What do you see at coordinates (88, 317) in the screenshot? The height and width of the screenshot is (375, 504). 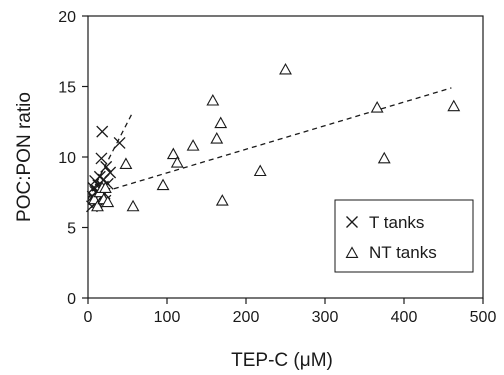 I see `x-tick-label: 0` at bounding box center [88, 317].